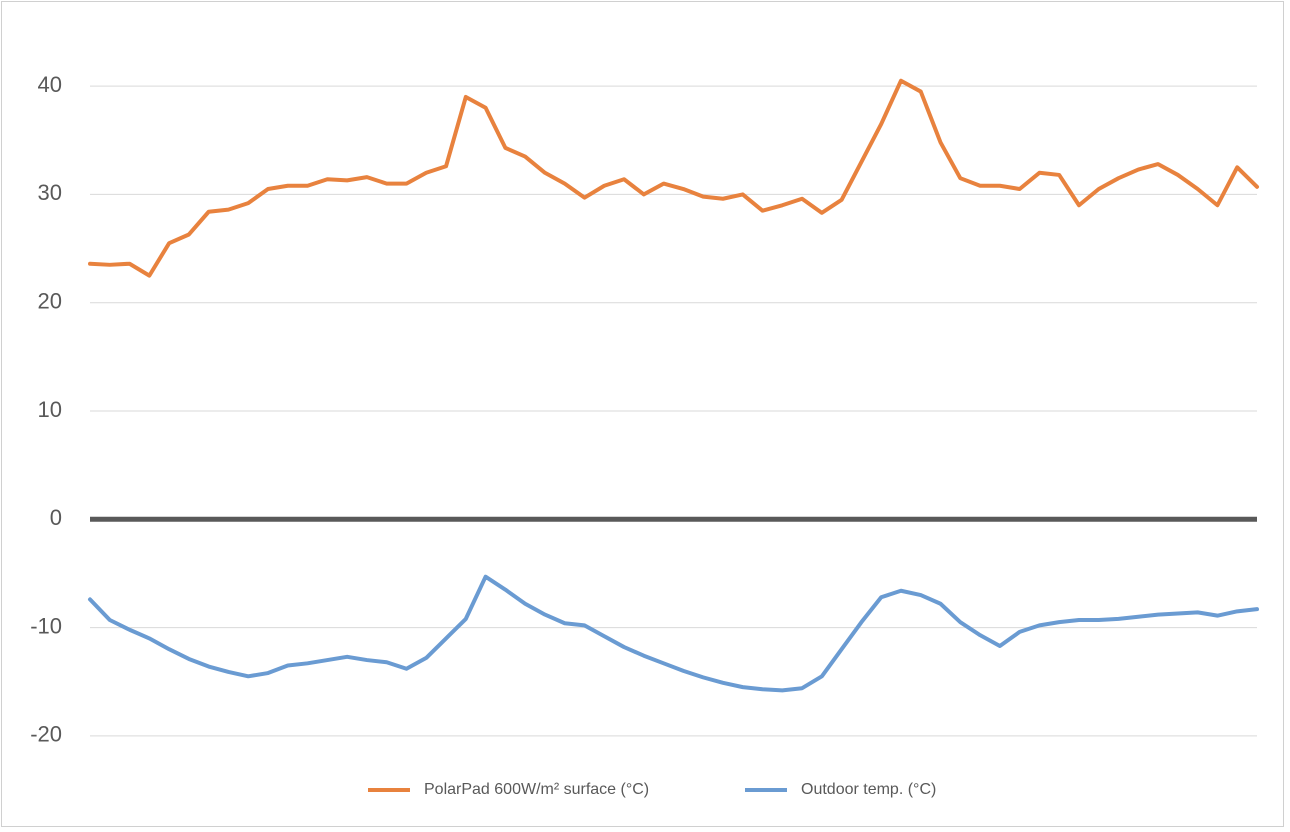 This screenshot has height=832, width=1290. What do you see at coordinates (56, 517) in the screenshot?
I see `y-tick-label: 0` at bounding box center [56, 517].